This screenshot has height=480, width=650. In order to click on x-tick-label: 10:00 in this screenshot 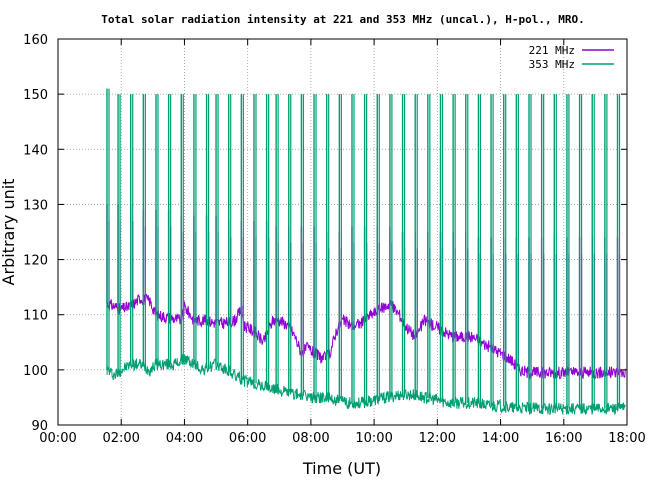, I will do `click(373, 438)`.